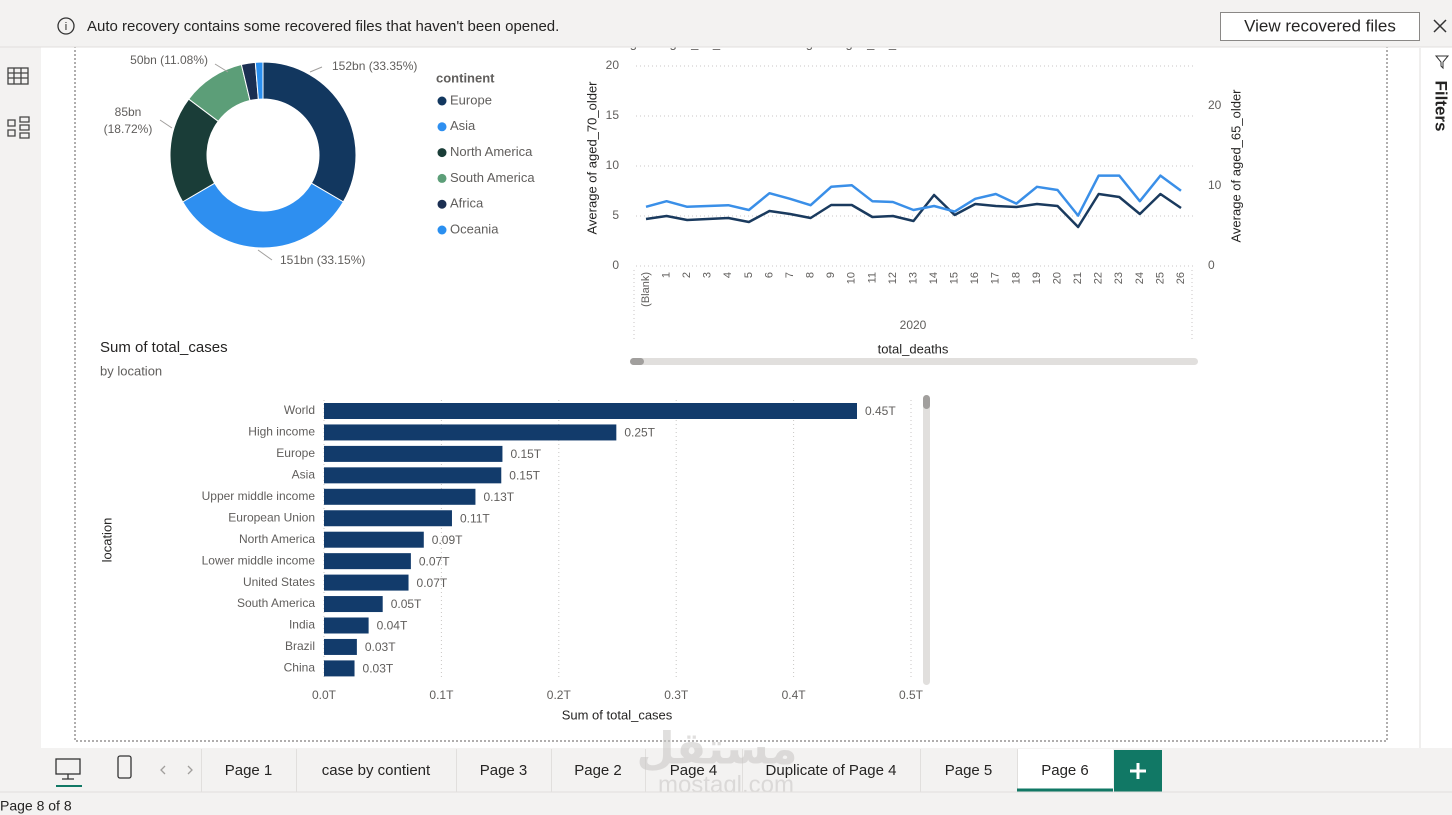 The image size is (1452, 815). I want to click on y-tick-label: European Union, so click(271, 517).